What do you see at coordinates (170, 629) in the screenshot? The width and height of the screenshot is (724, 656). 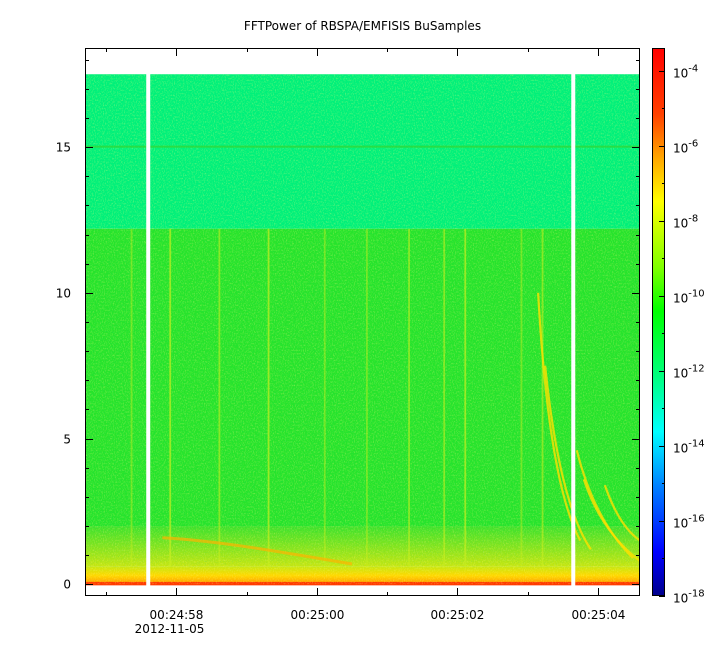 I see `x-tick-date-label: 2012-11-05` at bounding box center [170, 629].